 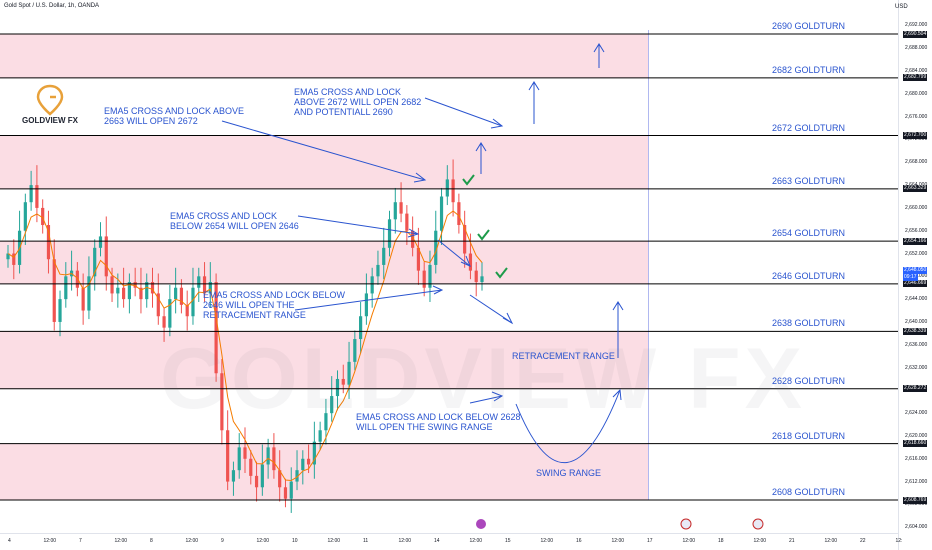 What do you see at coordinates (916, 321) in the screenshot?
I see `price-tick-label: 2,640.000` at bounding box center [916, 321].